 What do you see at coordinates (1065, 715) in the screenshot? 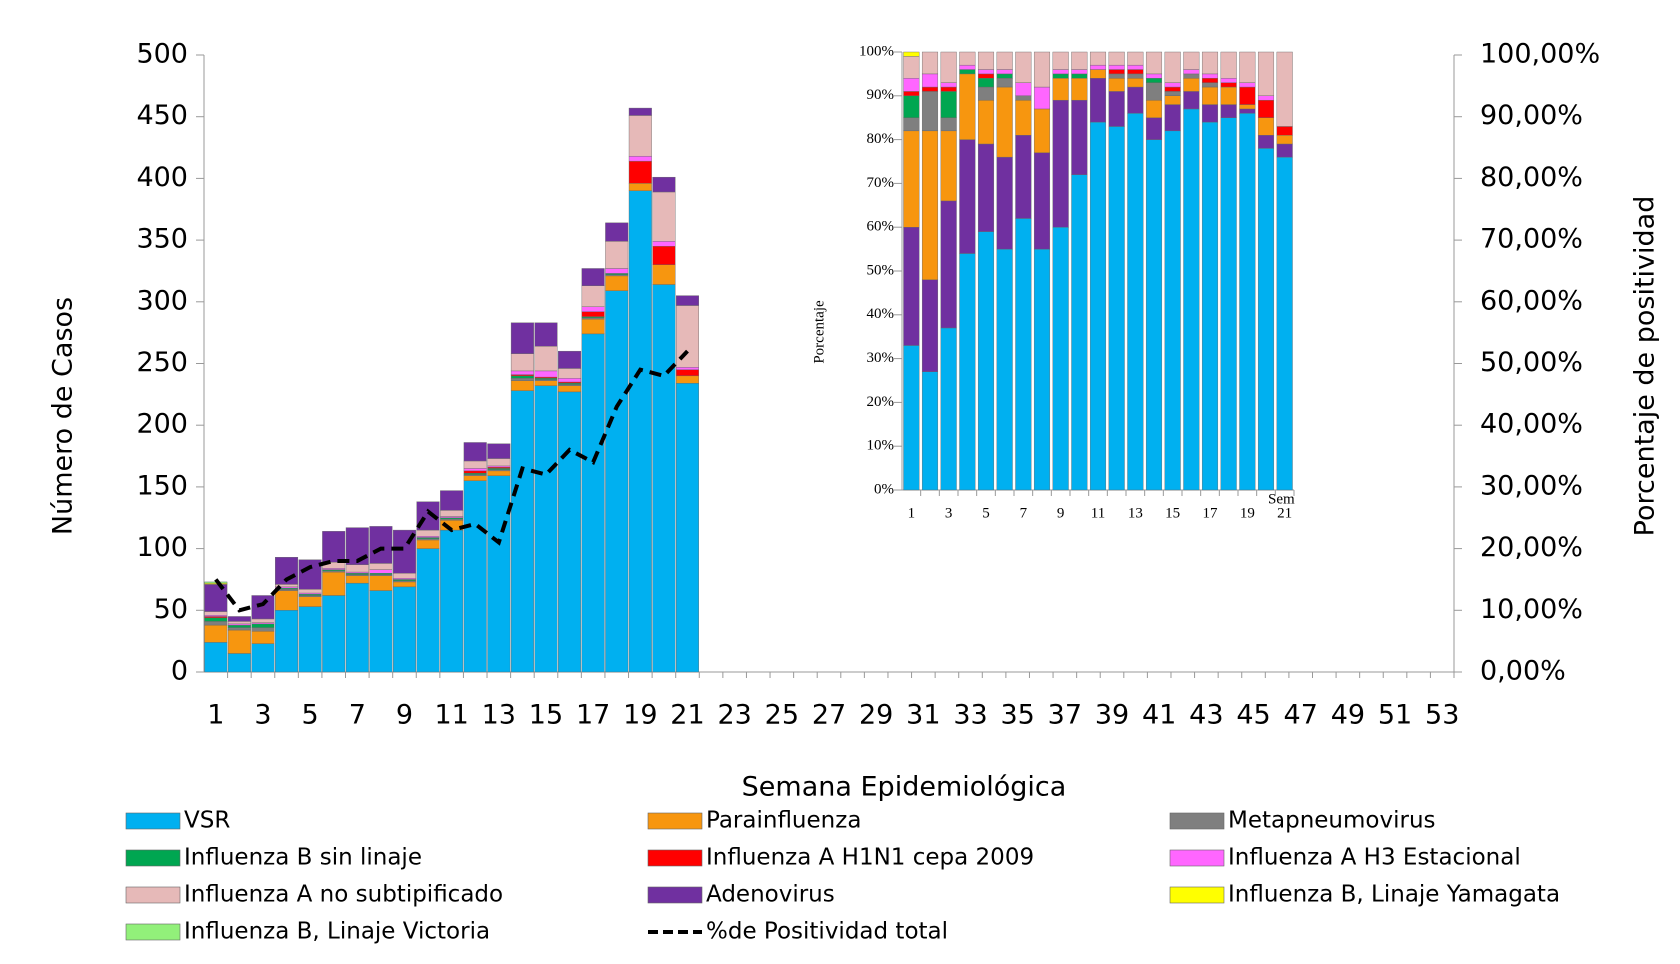
I see `x-tick-label: 37` at bounding box center [1065, 715].